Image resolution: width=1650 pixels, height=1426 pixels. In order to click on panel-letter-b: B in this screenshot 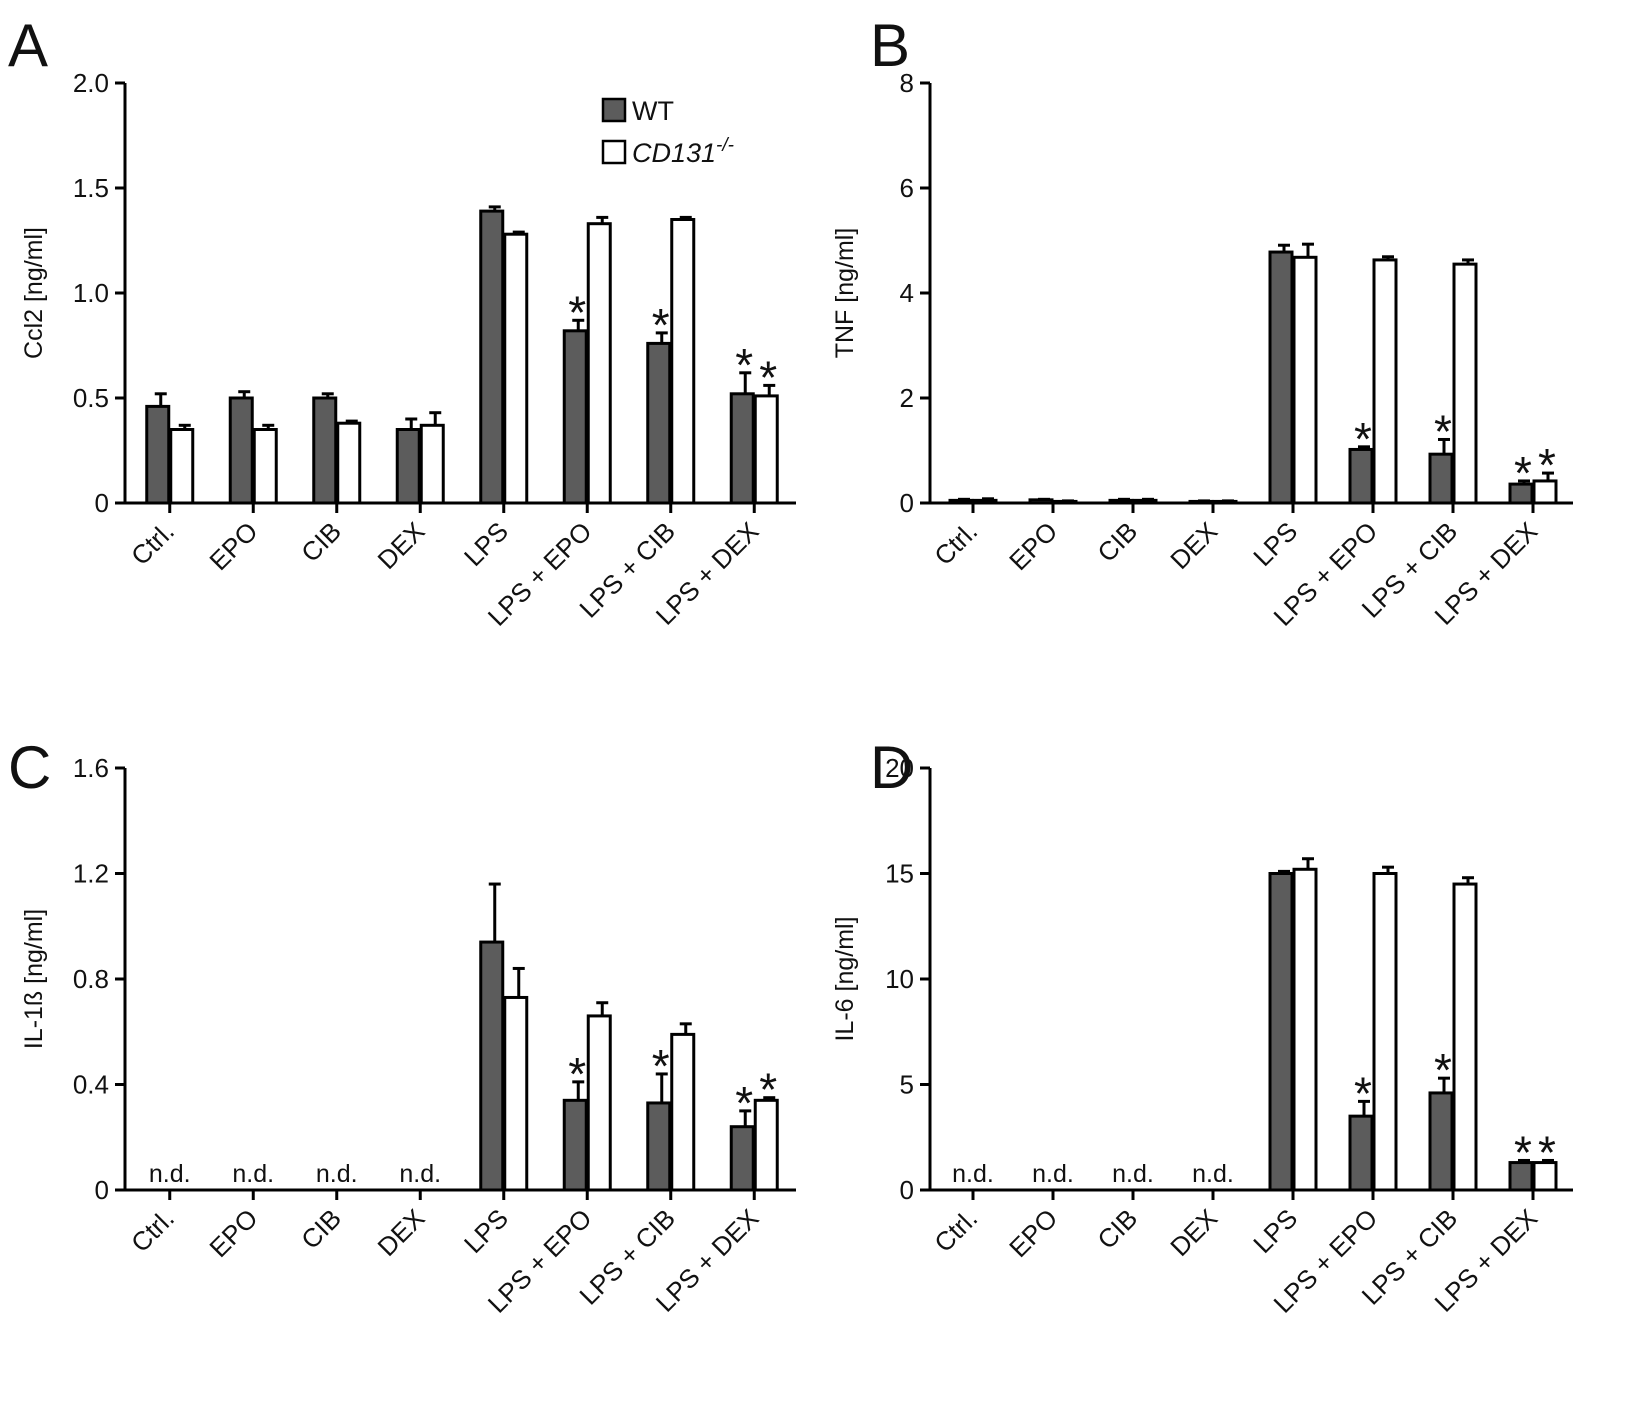, I will do `click(890, 45)`.